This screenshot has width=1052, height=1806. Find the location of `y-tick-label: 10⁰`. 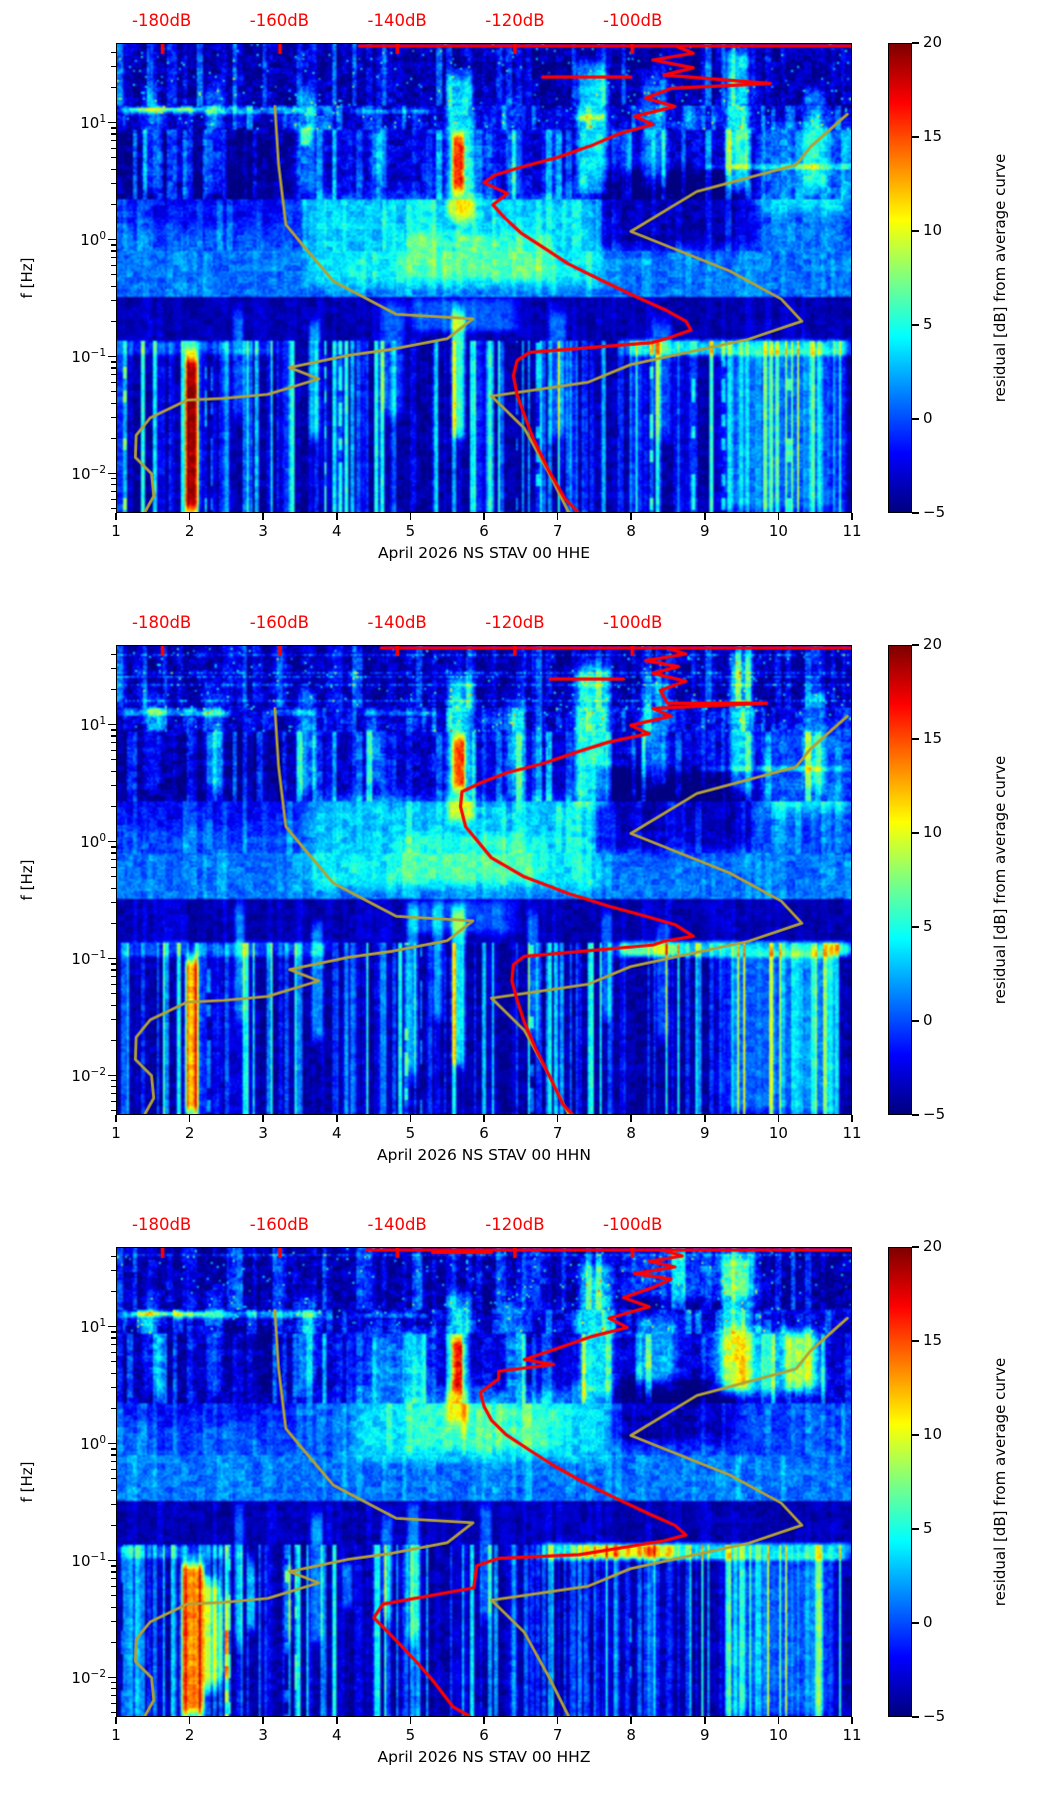

y-tick-label: 10⁰ is located at coordinates (93, 841).